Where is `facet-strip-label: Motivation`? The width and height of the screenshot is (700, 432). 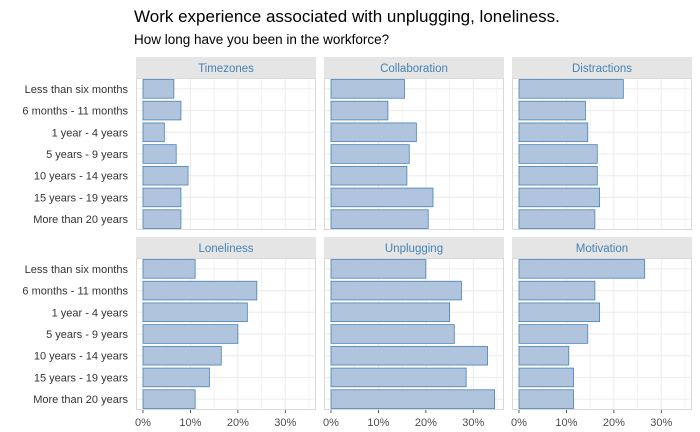 facet-strip-label: Motivation is located at coordinates (602, 249).